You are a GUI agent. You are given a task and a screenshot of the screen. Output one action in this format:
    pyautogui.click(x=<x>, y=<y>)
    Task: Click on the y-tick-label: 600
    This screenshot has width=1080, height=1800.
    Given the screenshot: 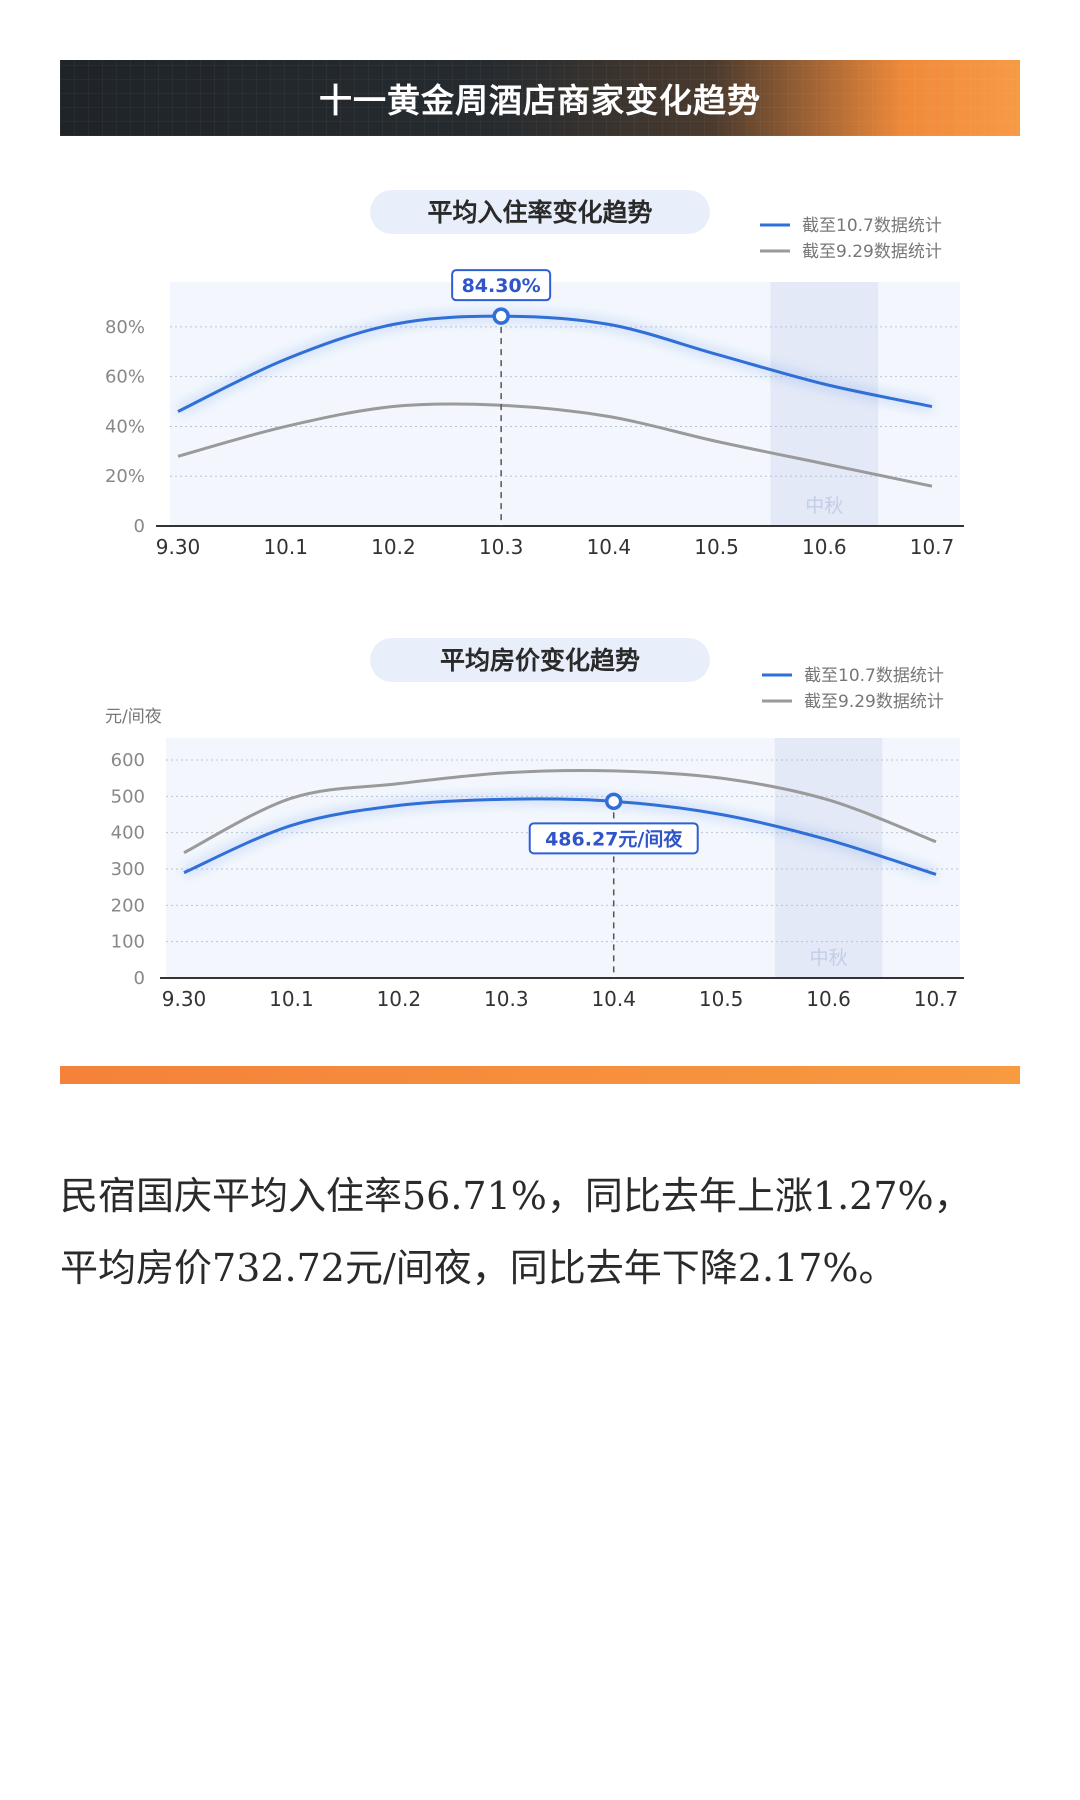 What is the action you would take?
    pyautogui.click(x=128, y=760)
    